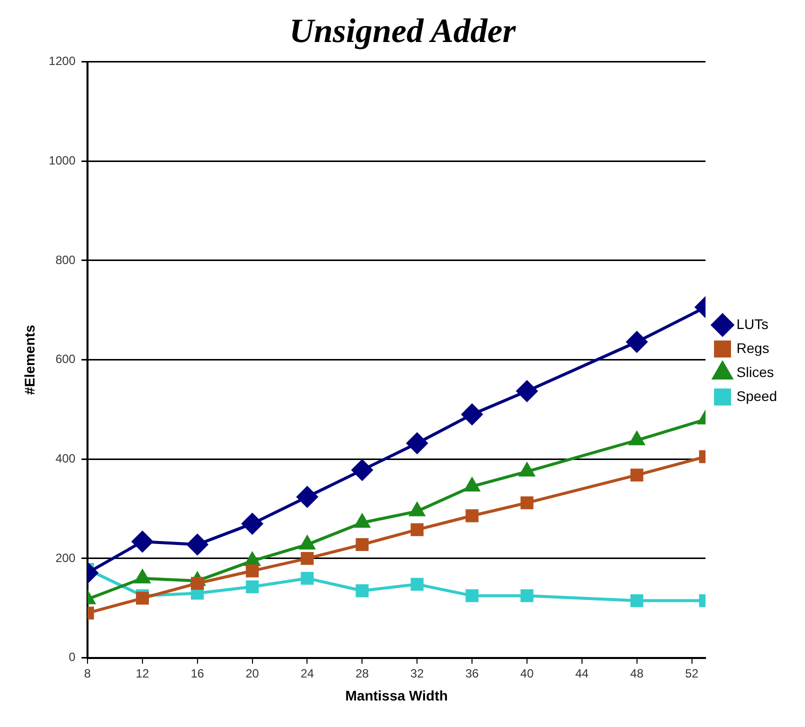 The image size is (805, 727). I want to click on x-tick-label: 52, so click(692, 673).